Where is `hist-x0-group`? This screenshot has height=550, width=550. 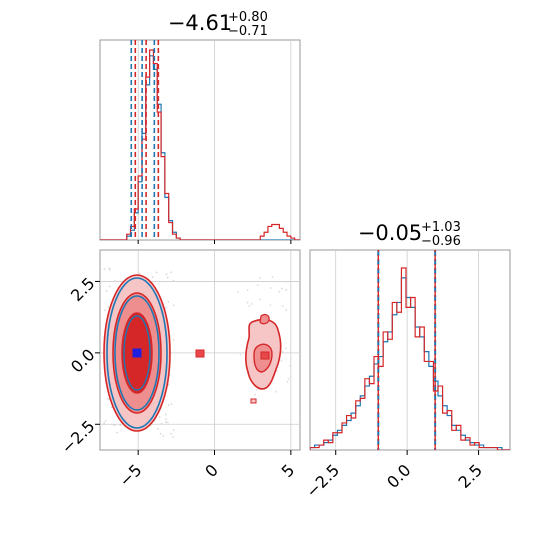 hist-x0-group is located at coordinates (200, 144).